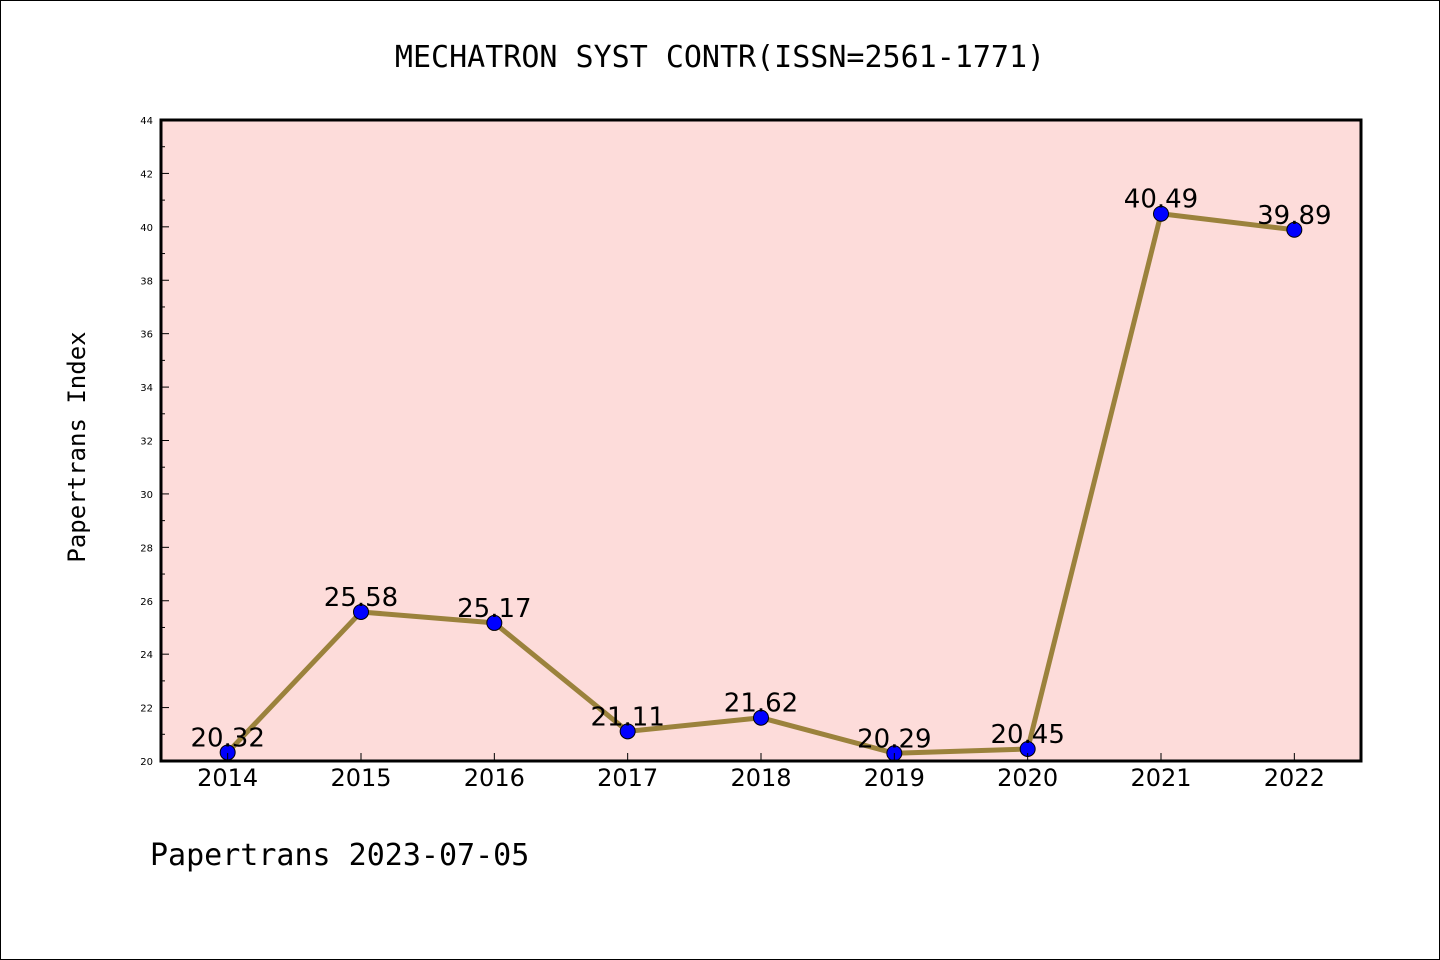 The image size is (1440, 960). Describe the element at coordinates (146, 442) in the screenshot. I see `y-tick-label: 32` at that location.